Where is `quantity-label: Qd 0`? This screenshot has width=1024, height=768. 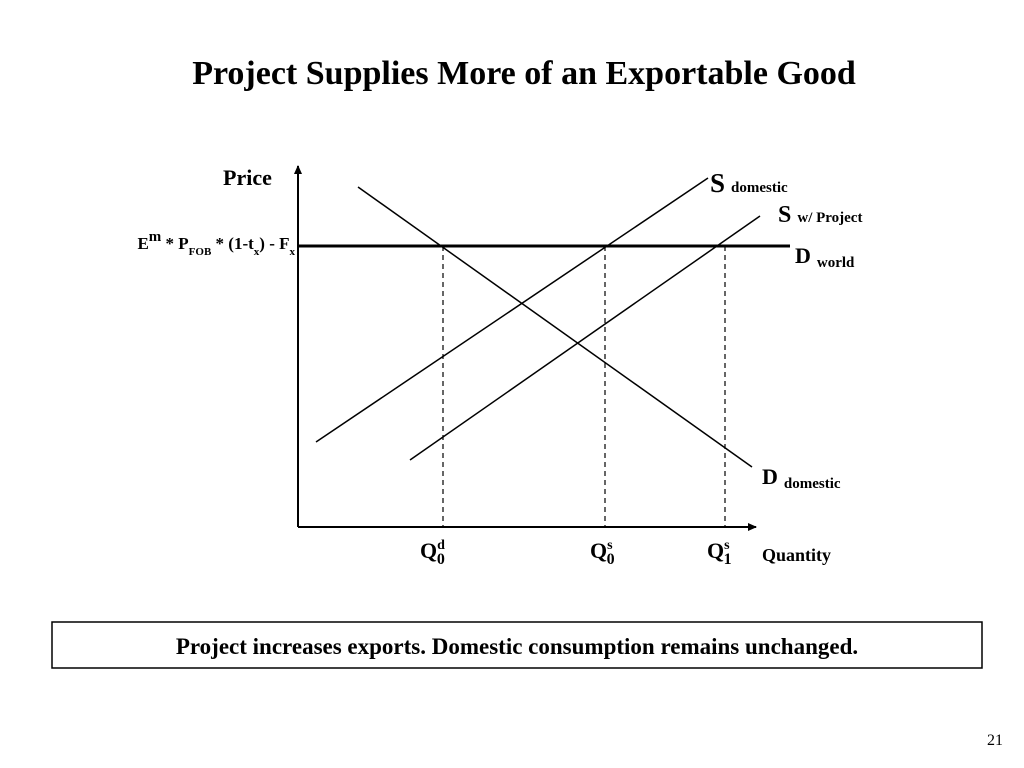
quantity-label: Qd 0 is located at coordinates (432, 553).